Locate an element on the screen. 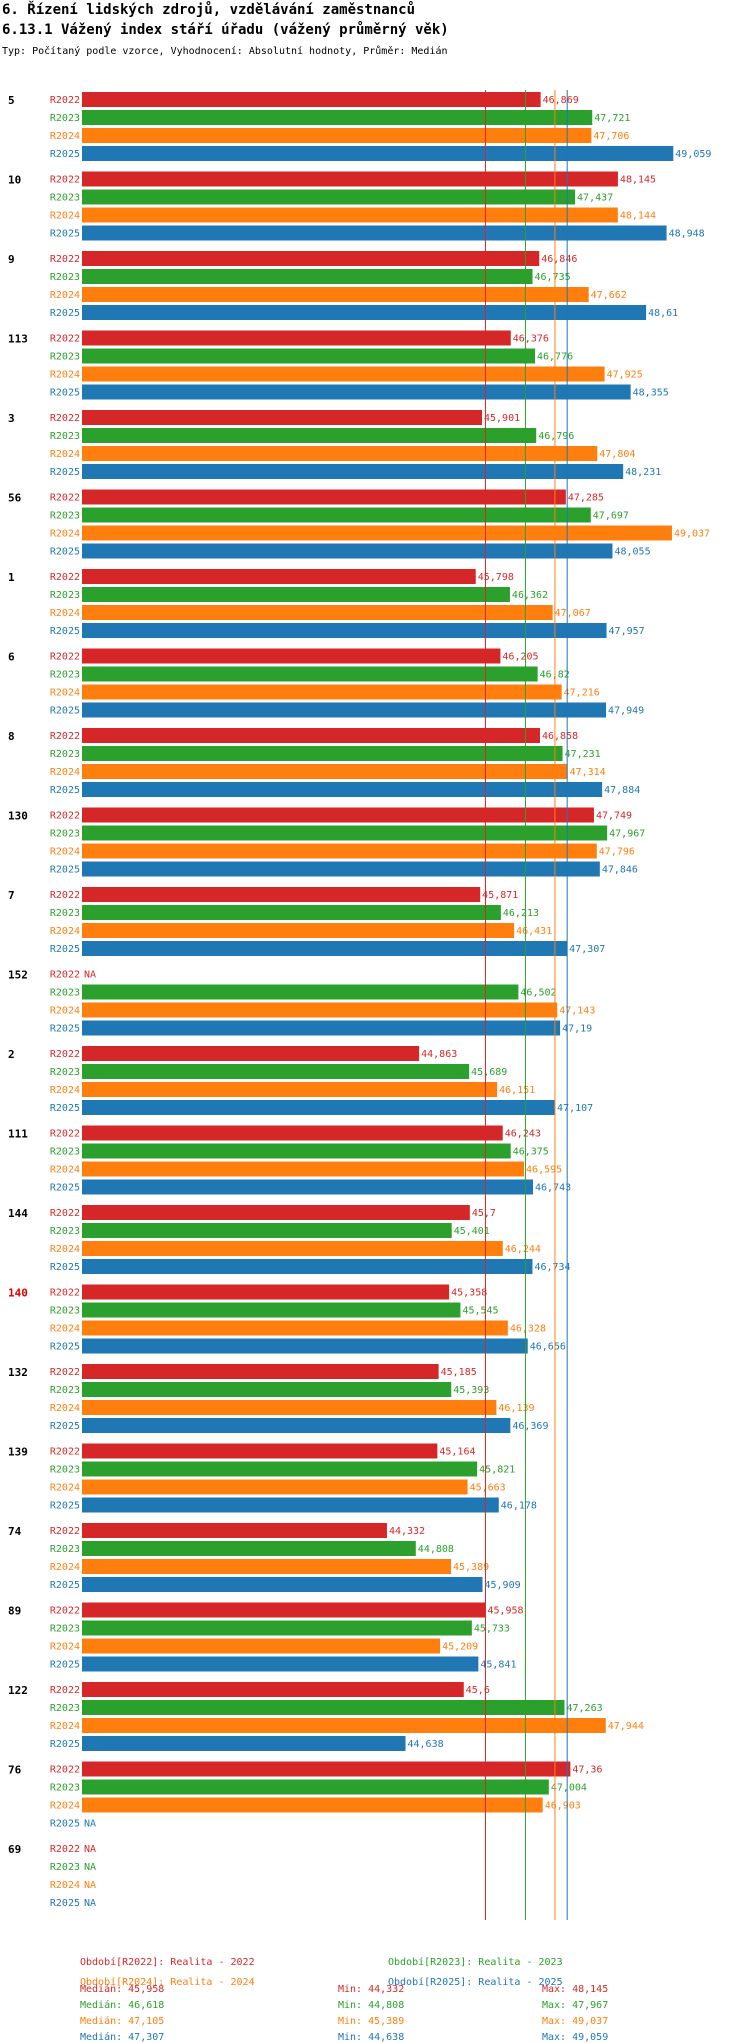 The width and height of the screenshot is (750, 2043). group-label: 132 is located at coordinates (18, 1372).